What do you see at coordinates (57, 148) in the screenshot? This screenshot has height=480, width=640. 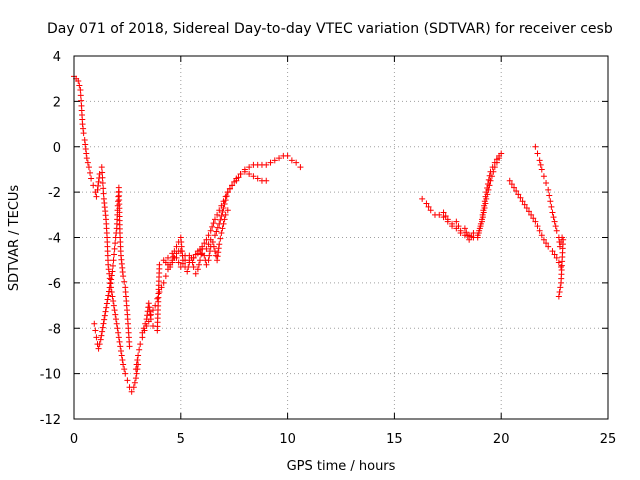 I see `y-tick-label: 0` at bounding box center [57, 148].